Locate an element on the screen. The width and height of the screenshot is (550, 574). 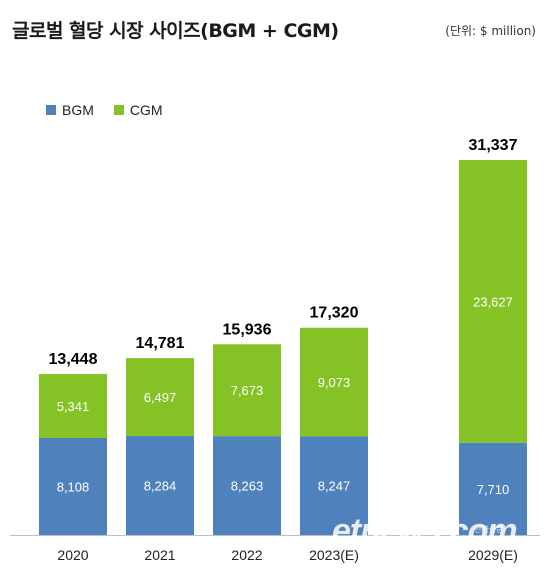
data-label-bgm-2020: 8,108 is located at coordinates (73, 486).